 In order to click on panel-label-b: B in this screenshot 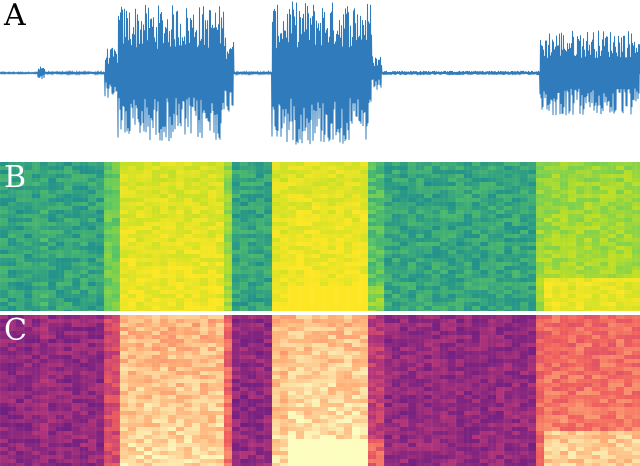, I will do `click(15, 177)`.